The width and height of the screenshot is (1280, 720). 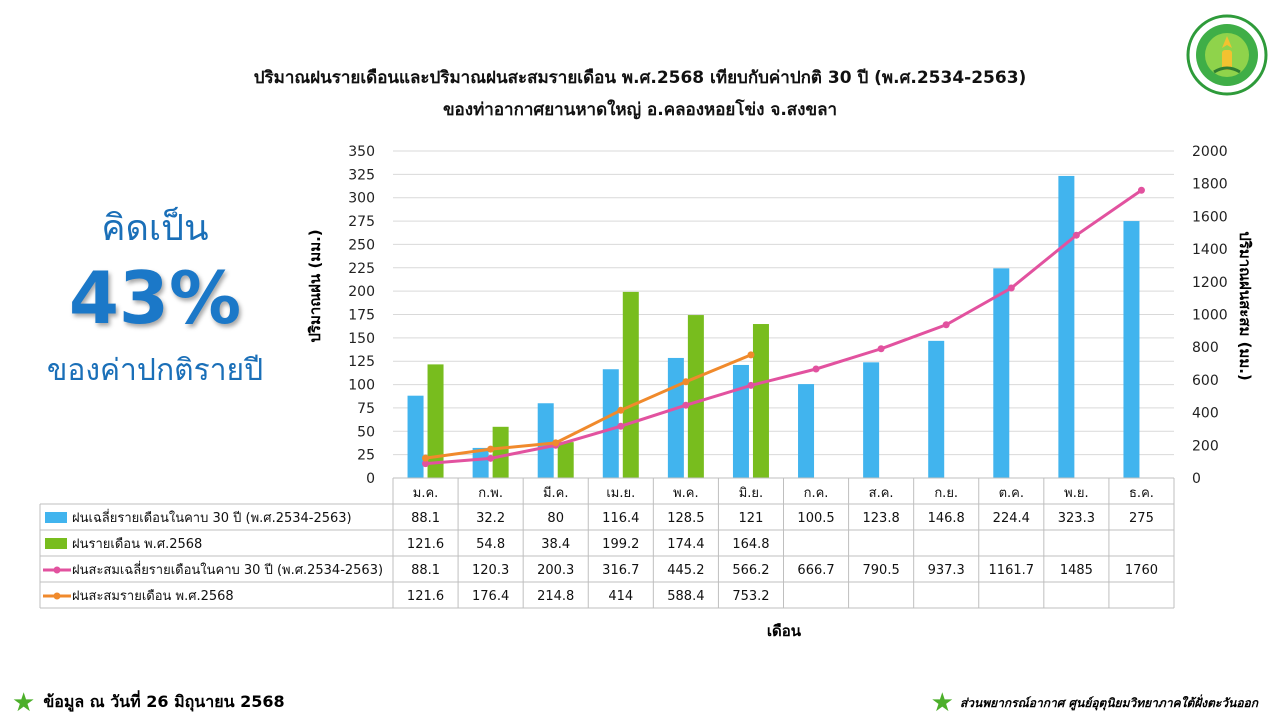 I want to click on percent-of-normal-summary: คิดเป็น 43% ของค่าปกติรายปี, so click(x=155, y=299).